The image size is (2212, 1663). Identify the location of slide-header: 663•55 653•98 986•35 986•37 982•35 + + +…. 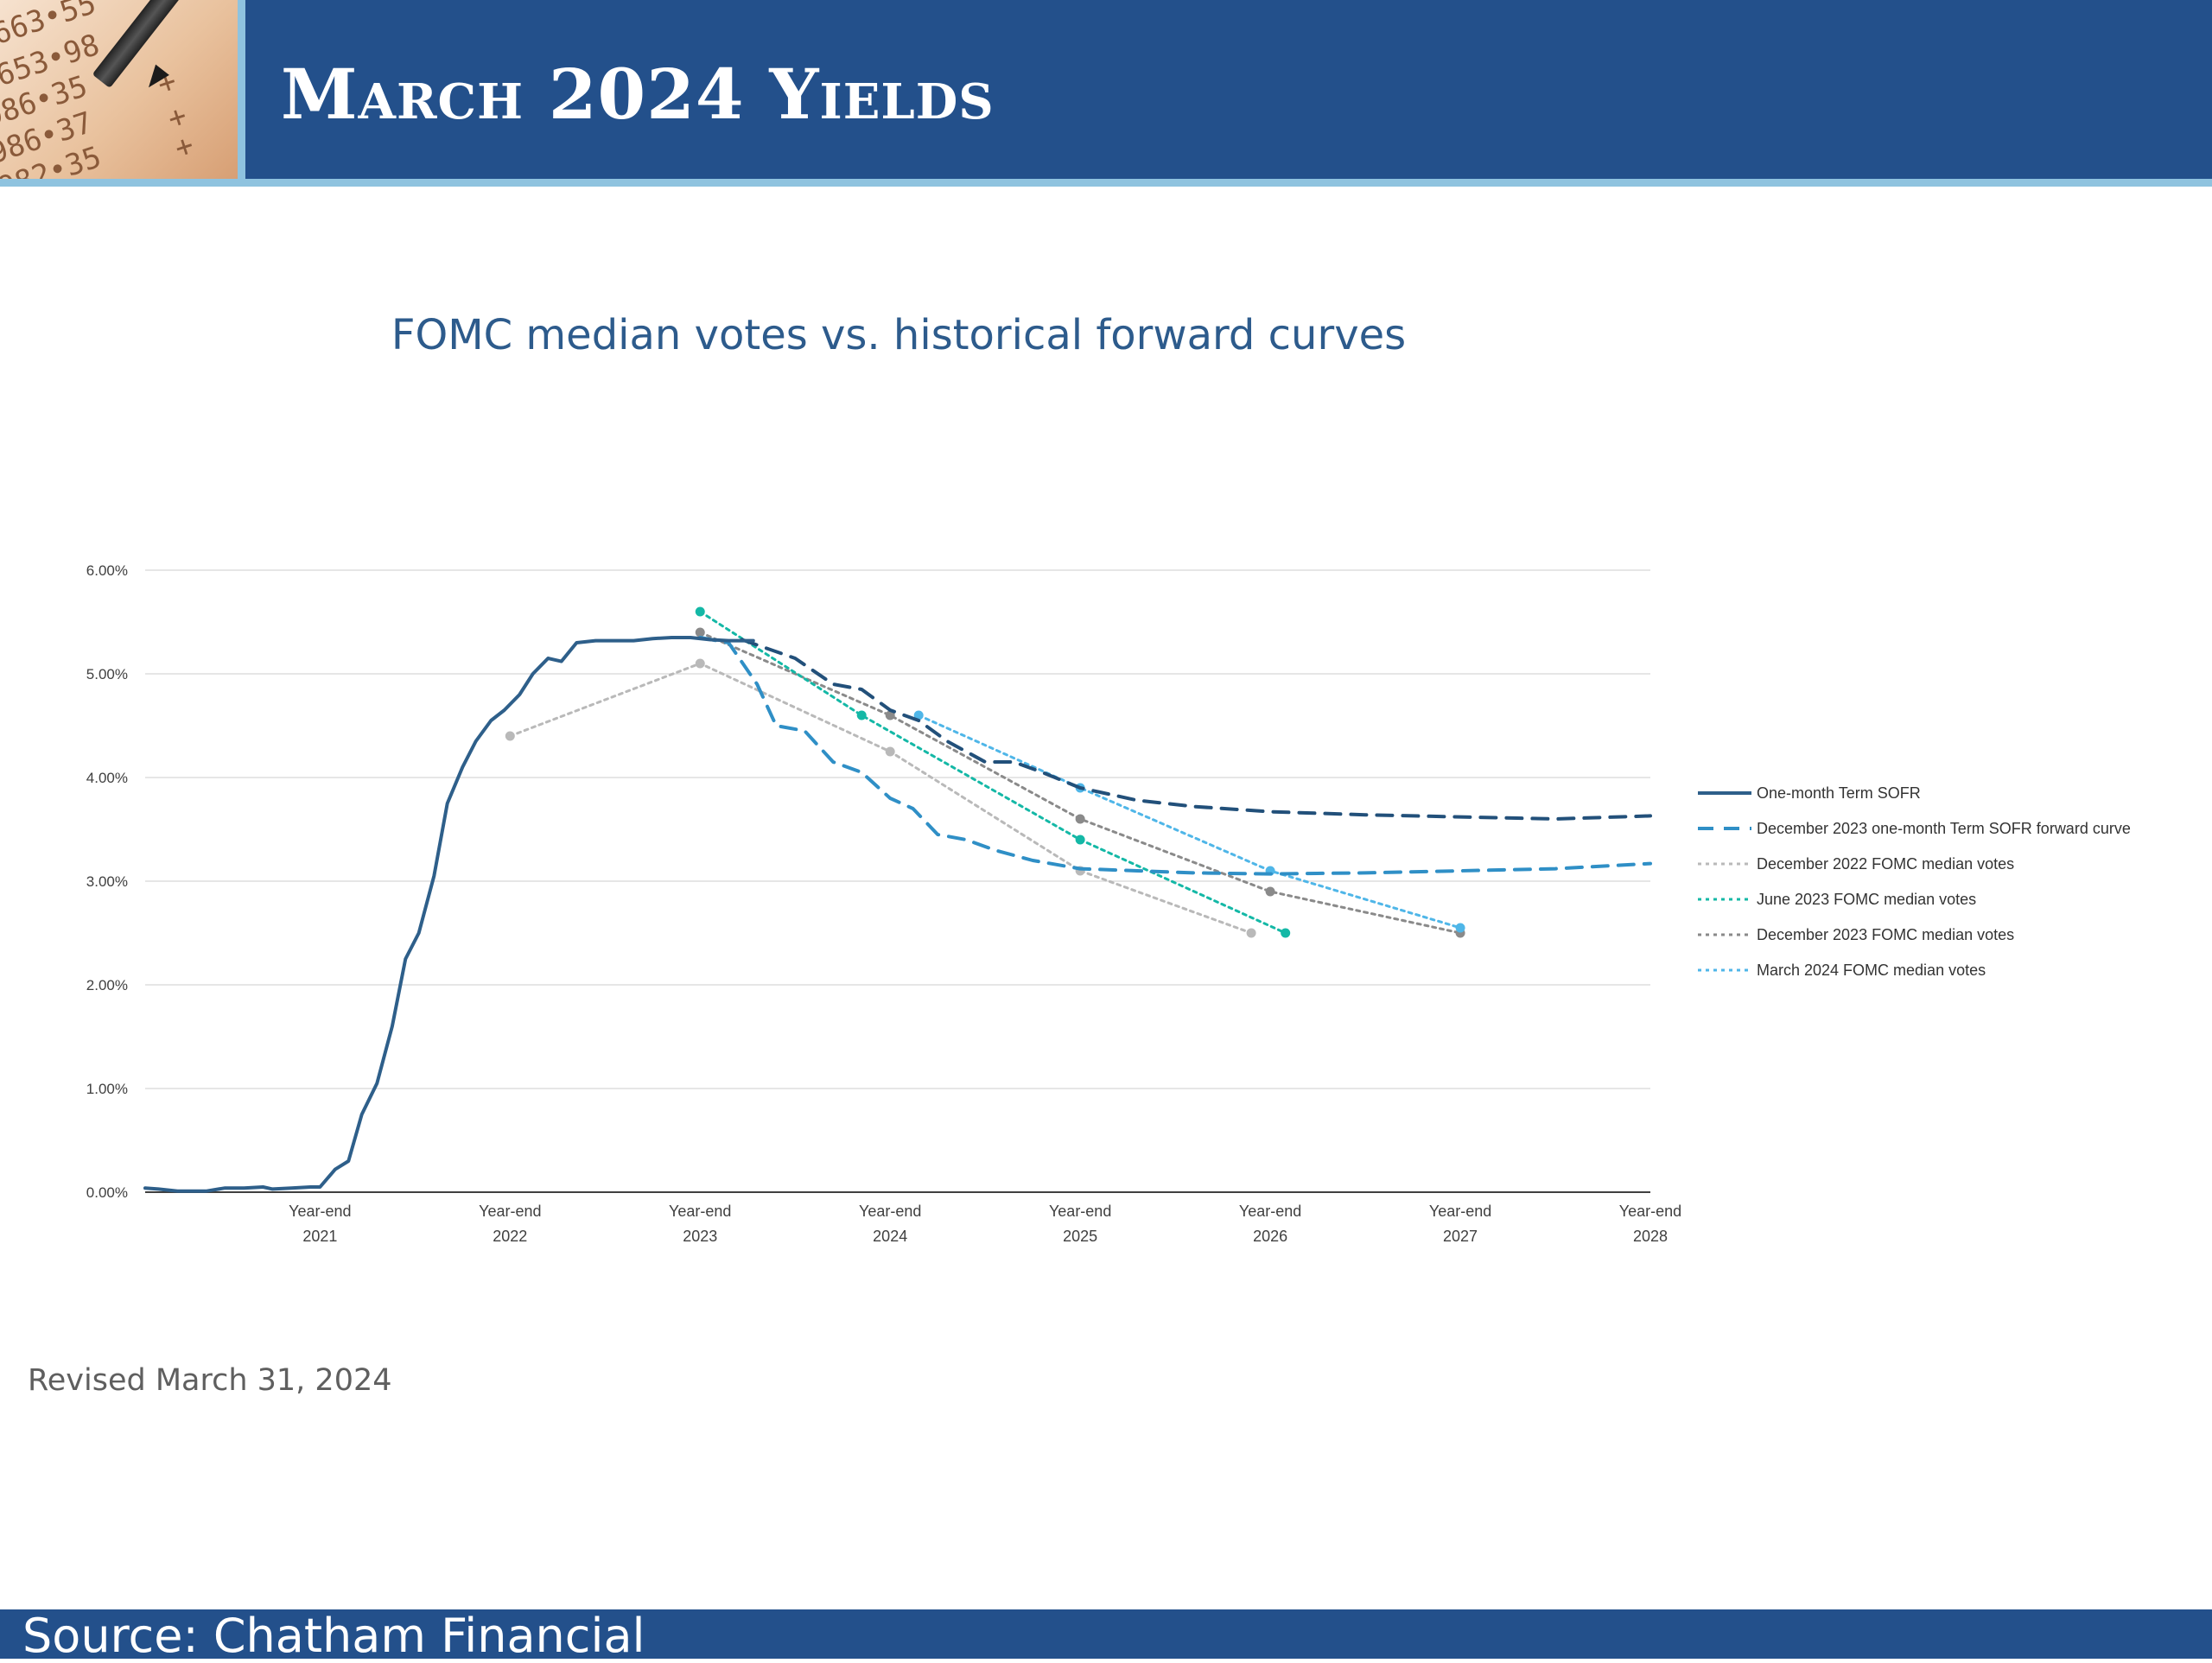
(1106, 94).